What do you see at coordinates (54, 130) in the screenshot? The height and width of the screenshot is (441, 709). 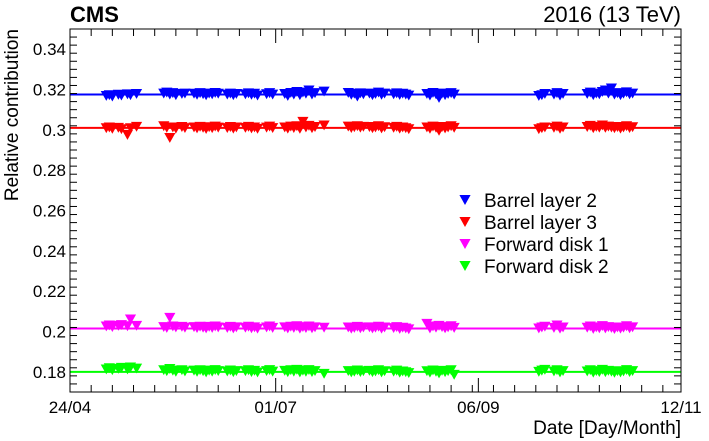 I see `y-tick-label: 0.3` at bounding box center [54, 130].